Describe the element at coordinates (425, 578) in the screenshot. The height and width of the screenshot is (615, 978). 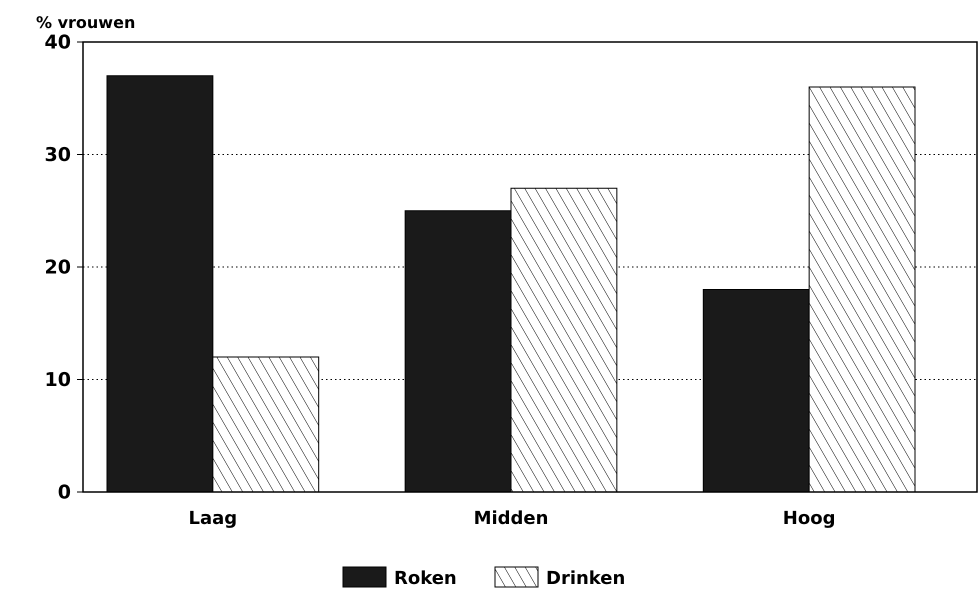
I see `legend-label: Roken` at that location.